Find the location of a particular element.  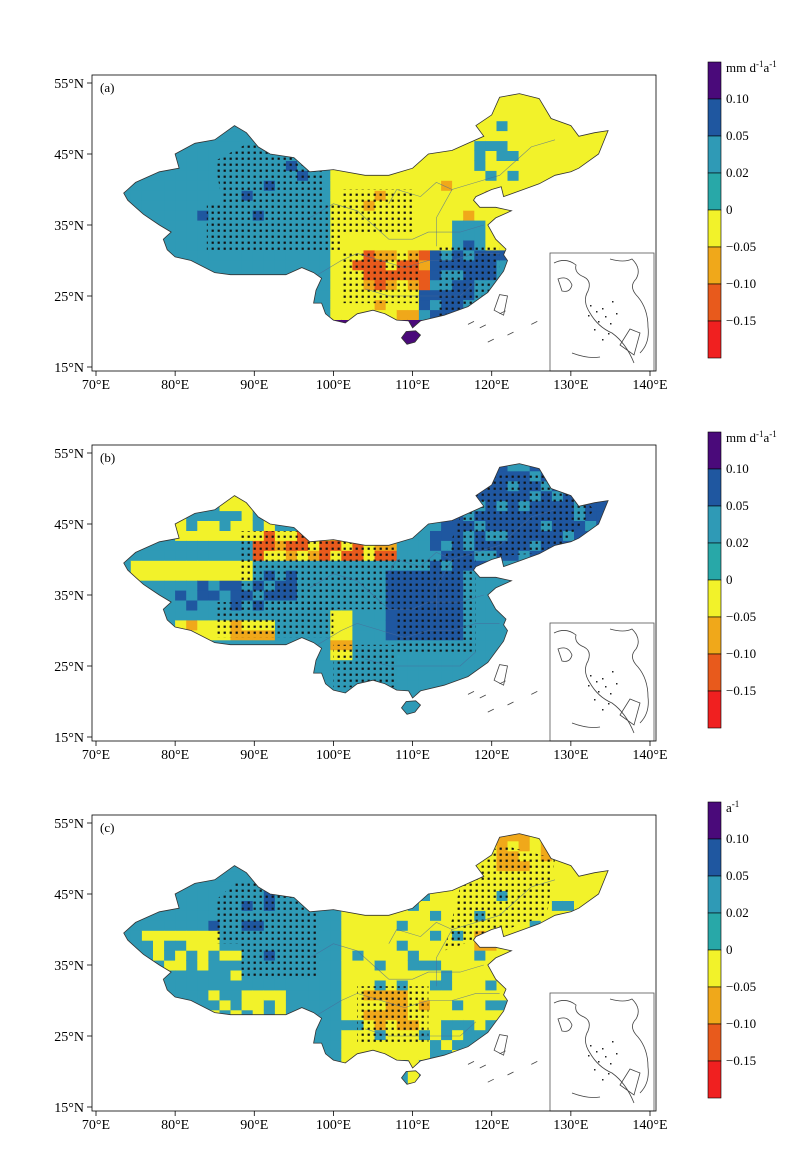

panel-label: (a) is located at coordinates (107, 87).